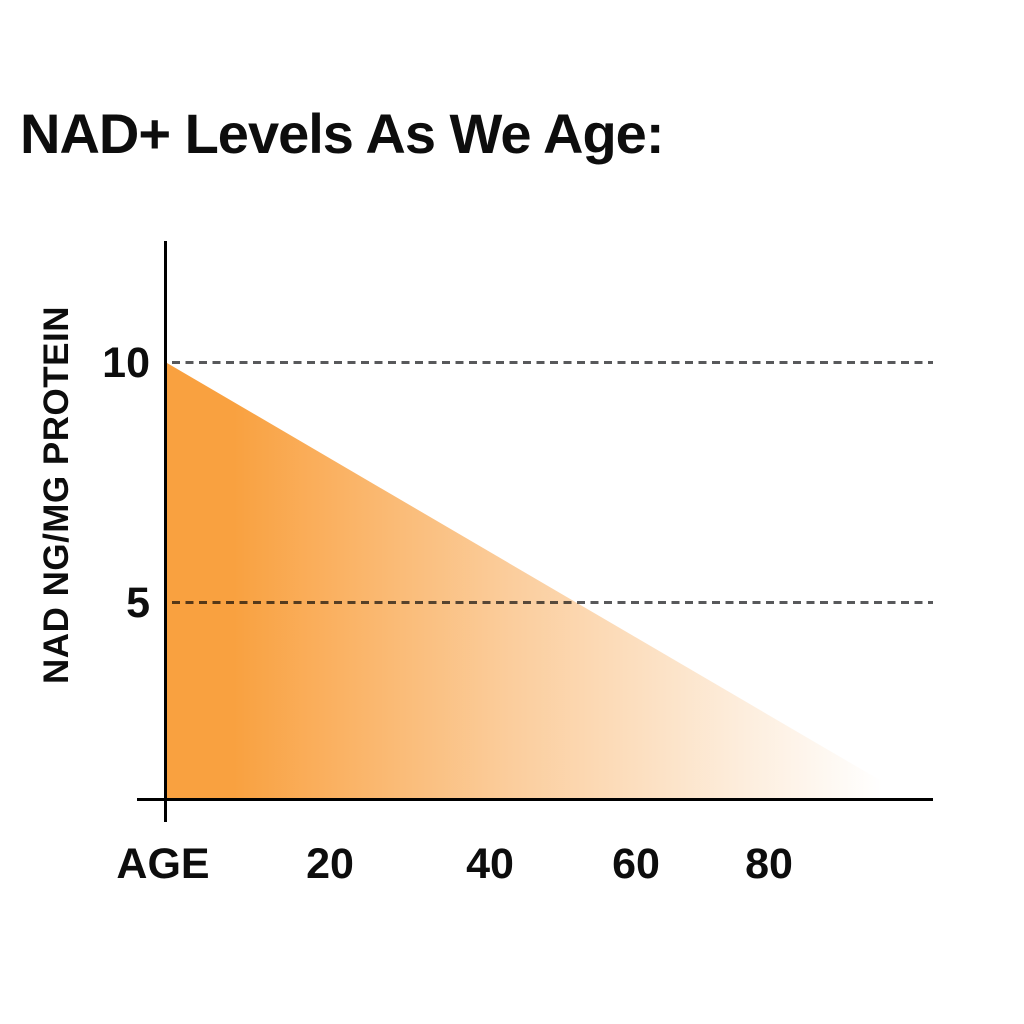  I want to click on x-tick-60: 60, so click(636, 864).